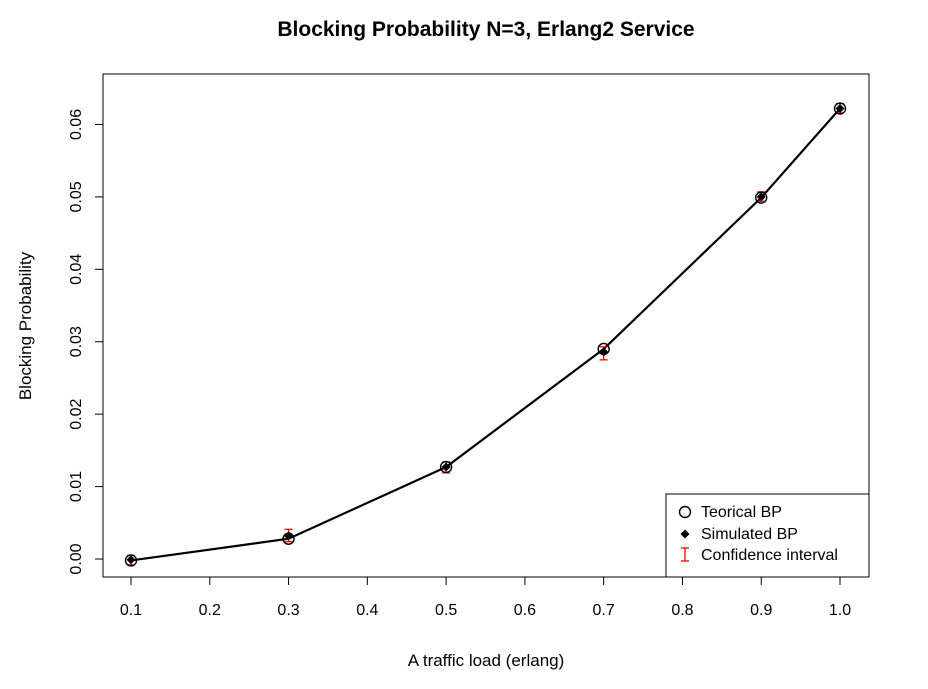  Describe the element at coordinates (682, 610) in the screenshot. I see `x-tick-label: 0.8` at that location.